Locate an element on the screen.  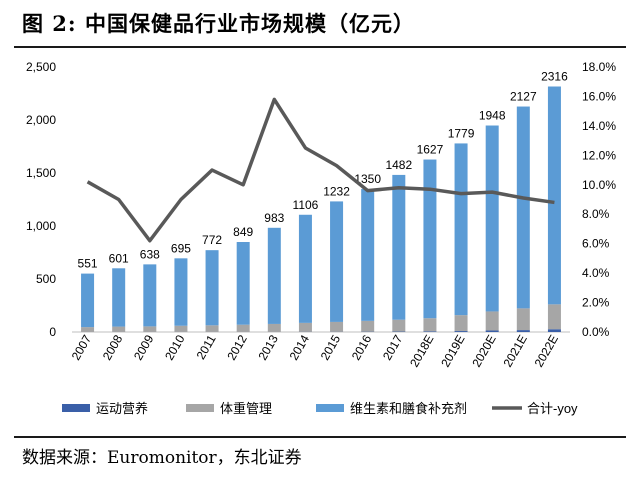
y-right-tick-label: 14.0% is located at coordinates (599, 126).